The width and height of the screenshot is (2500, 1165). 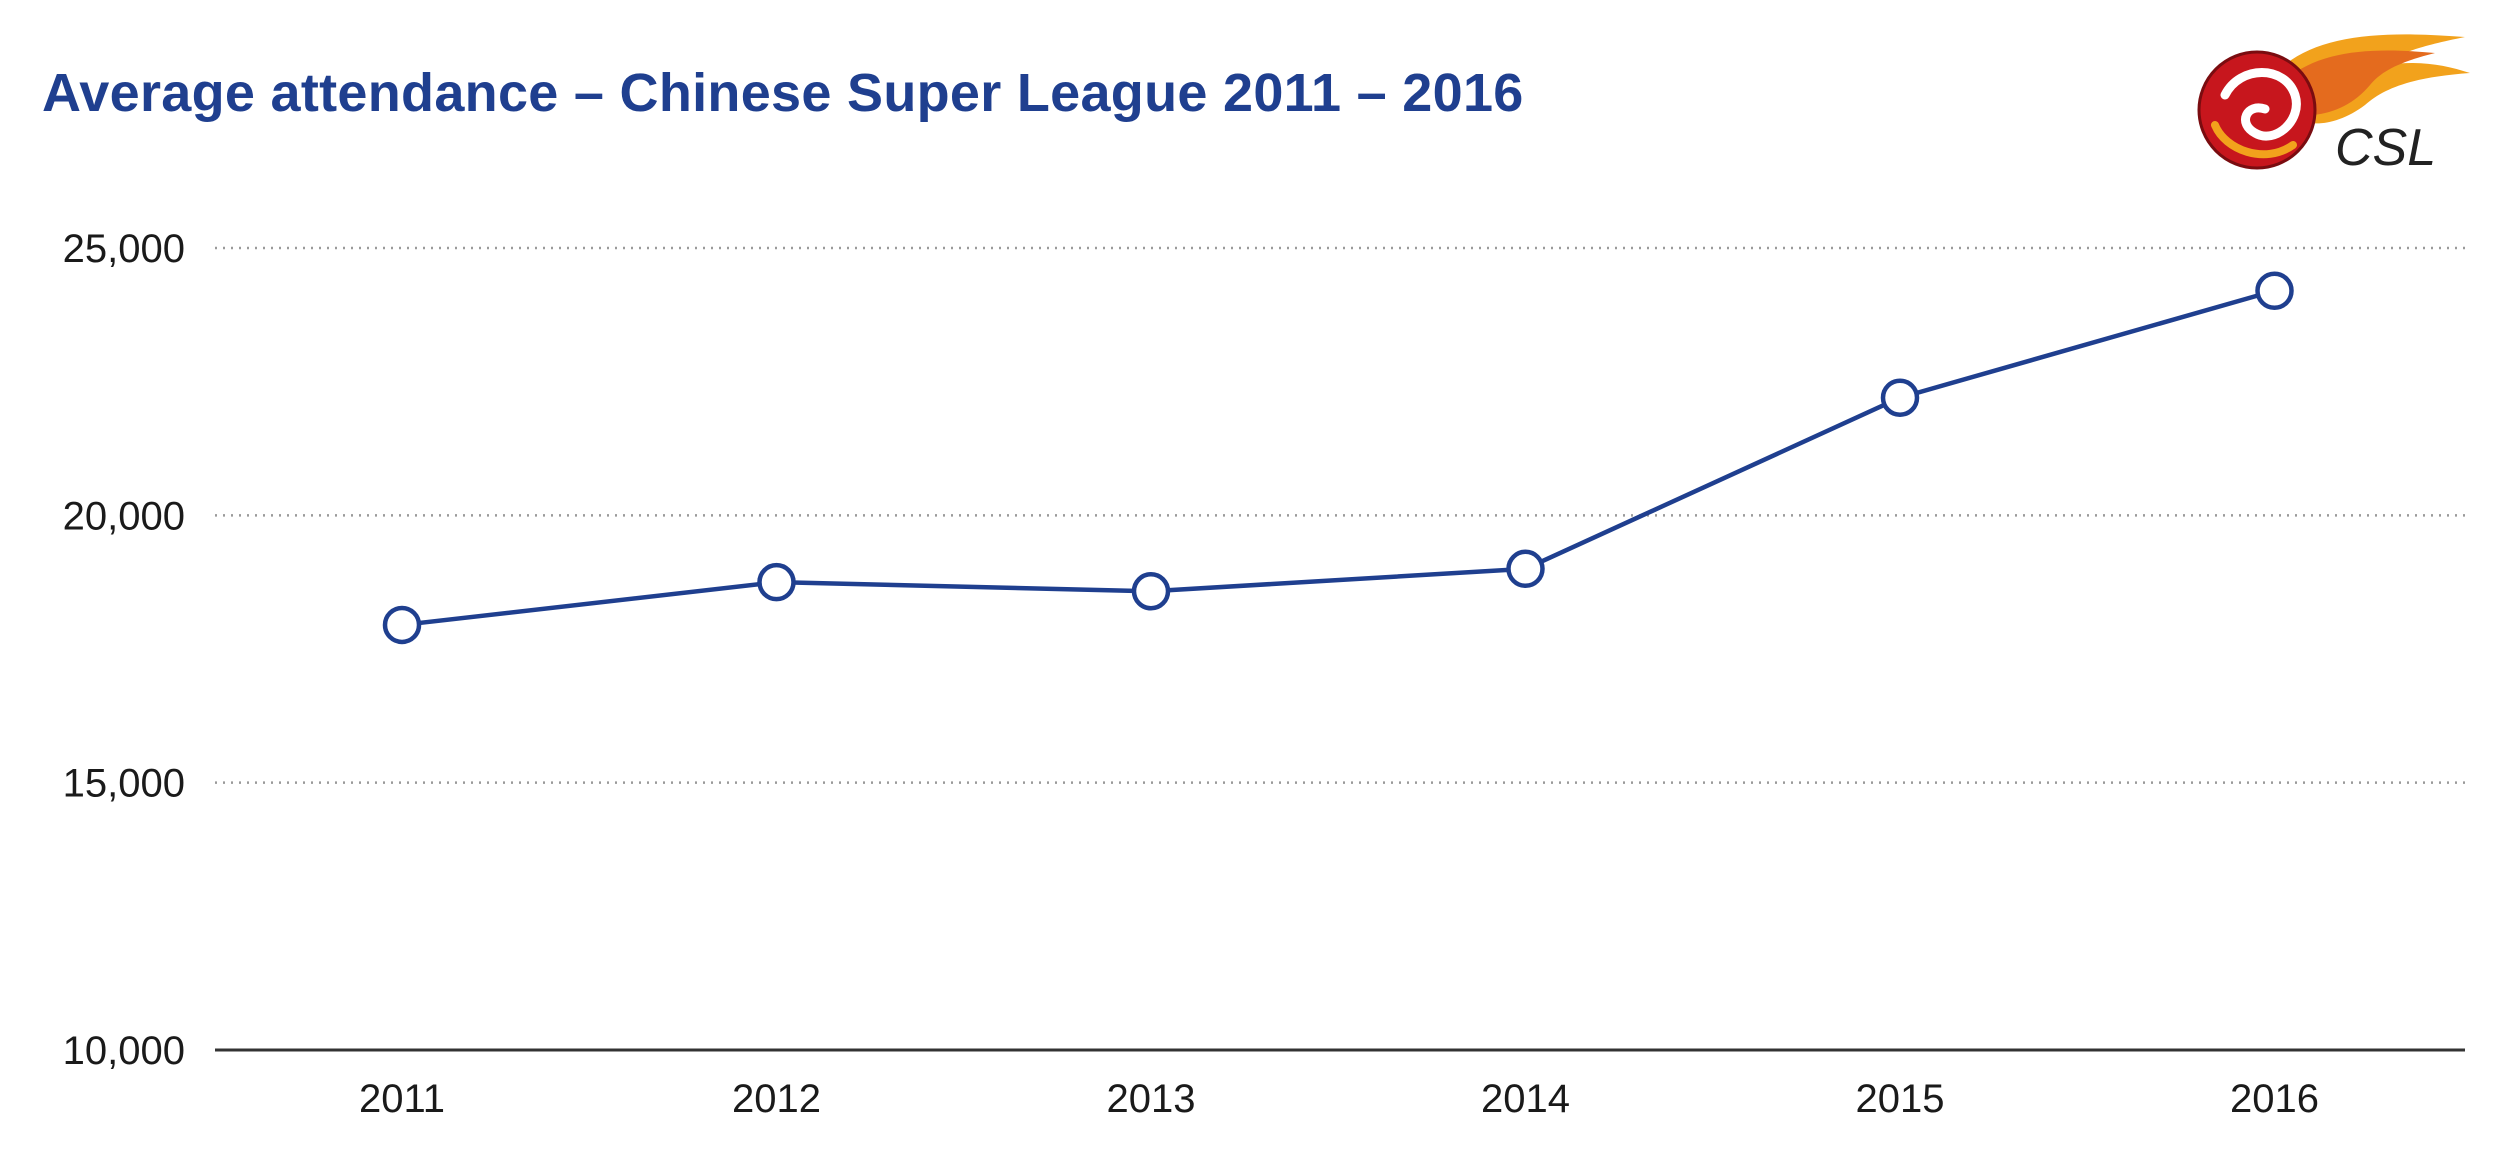 I want to click on y-tick-label: 10,000, so click(x=124, y=1051).